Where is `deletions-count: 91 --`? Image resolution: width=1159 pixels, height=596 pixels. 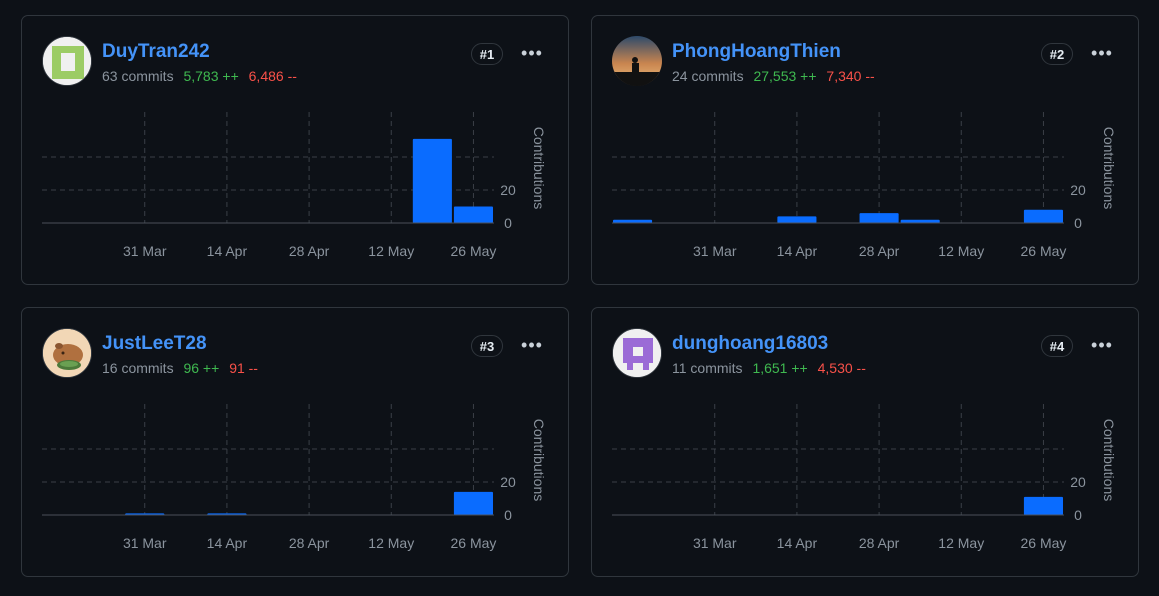 deletions-count: 91 -- is located at coordinates (243, 368).